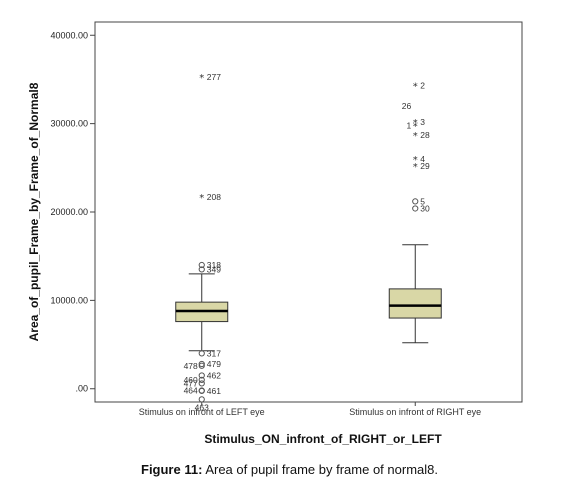  Describe the element at coordinates (214, 364) in the screenshot. I see `outlier-label: 479` at that location.